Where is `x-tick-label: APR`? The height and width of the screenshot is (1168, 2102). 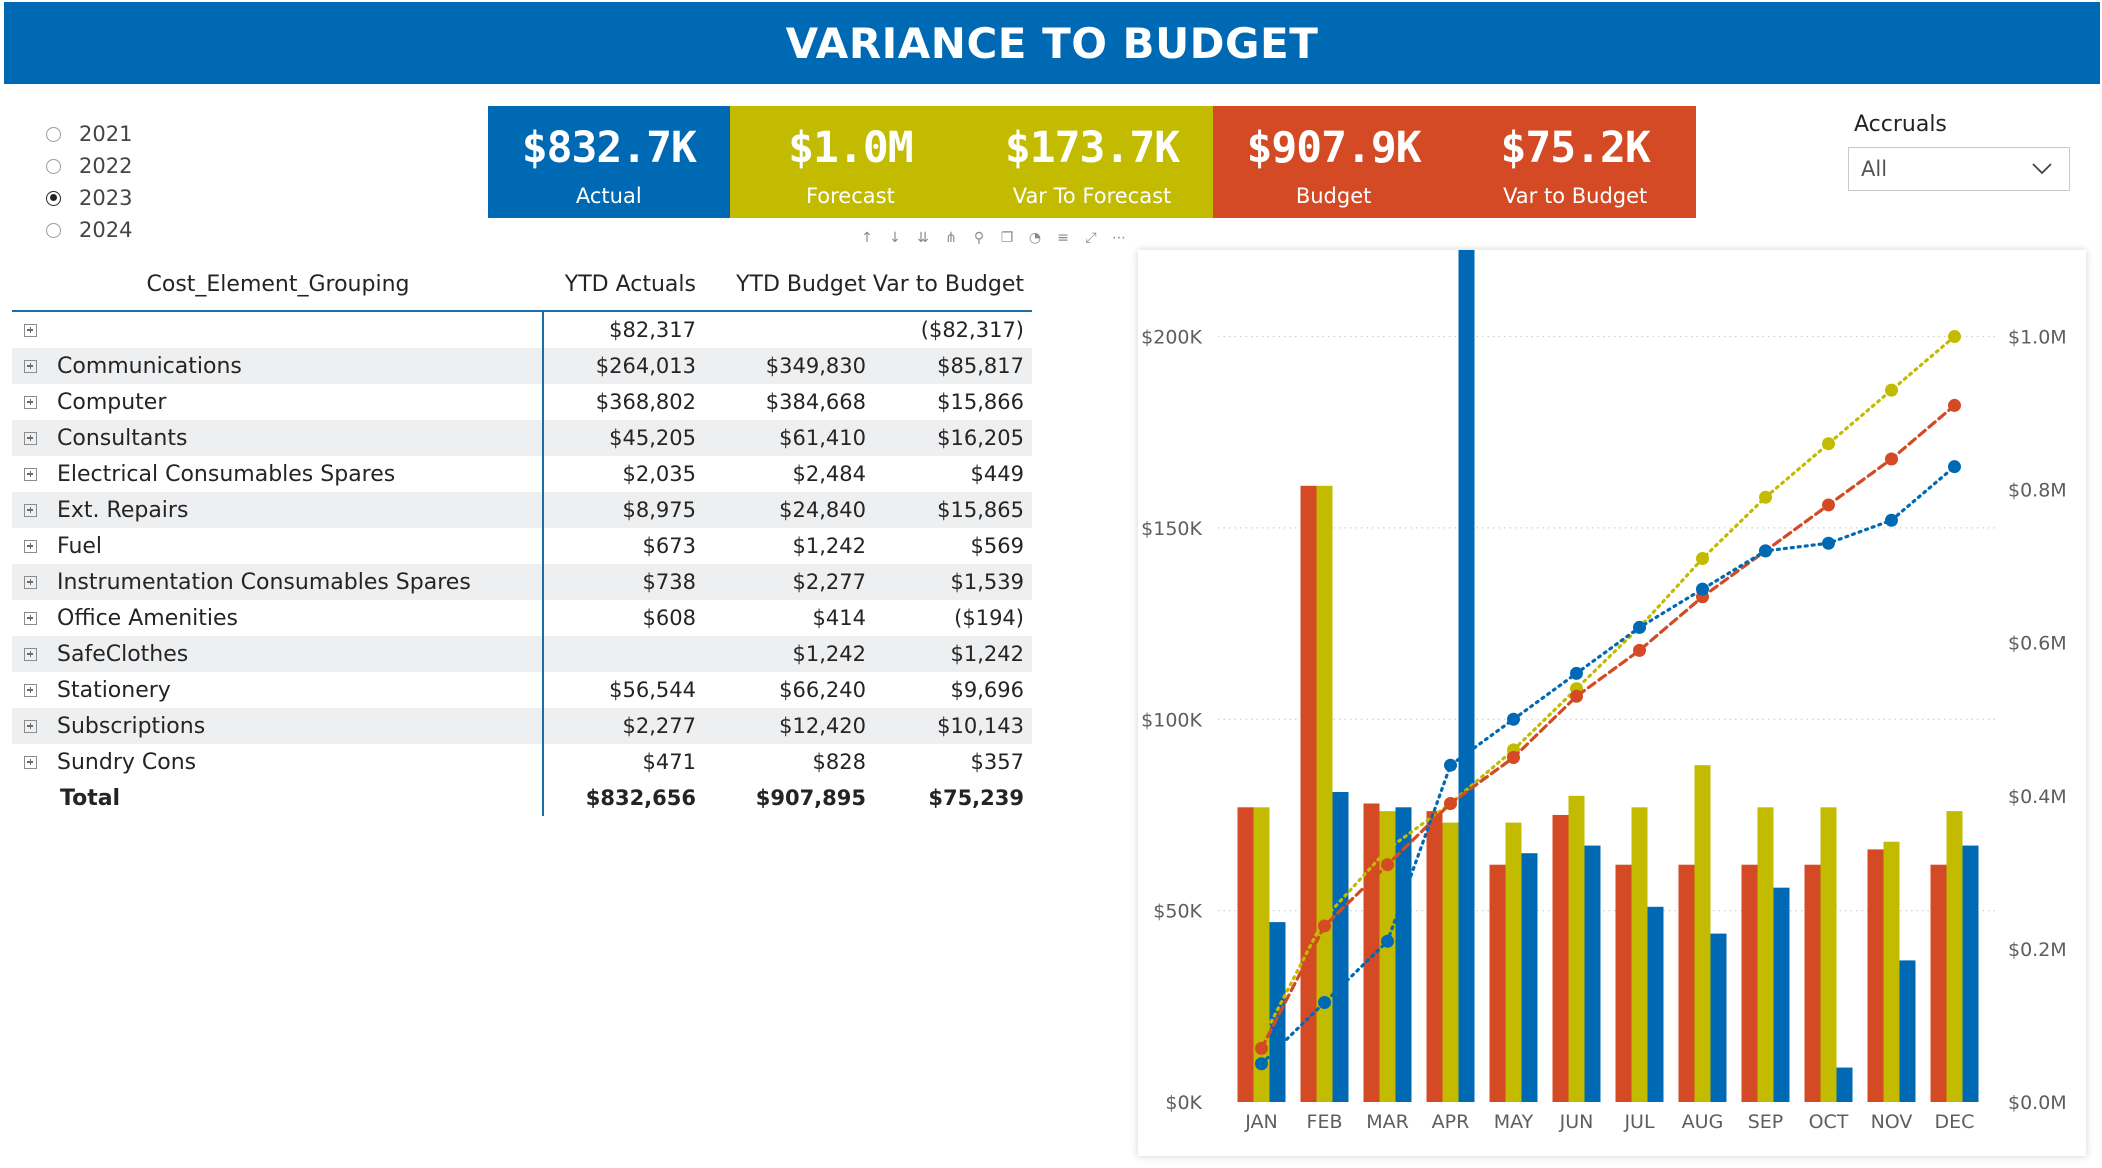
x-tick-label: APR is located at coordinates (1451, 1122).